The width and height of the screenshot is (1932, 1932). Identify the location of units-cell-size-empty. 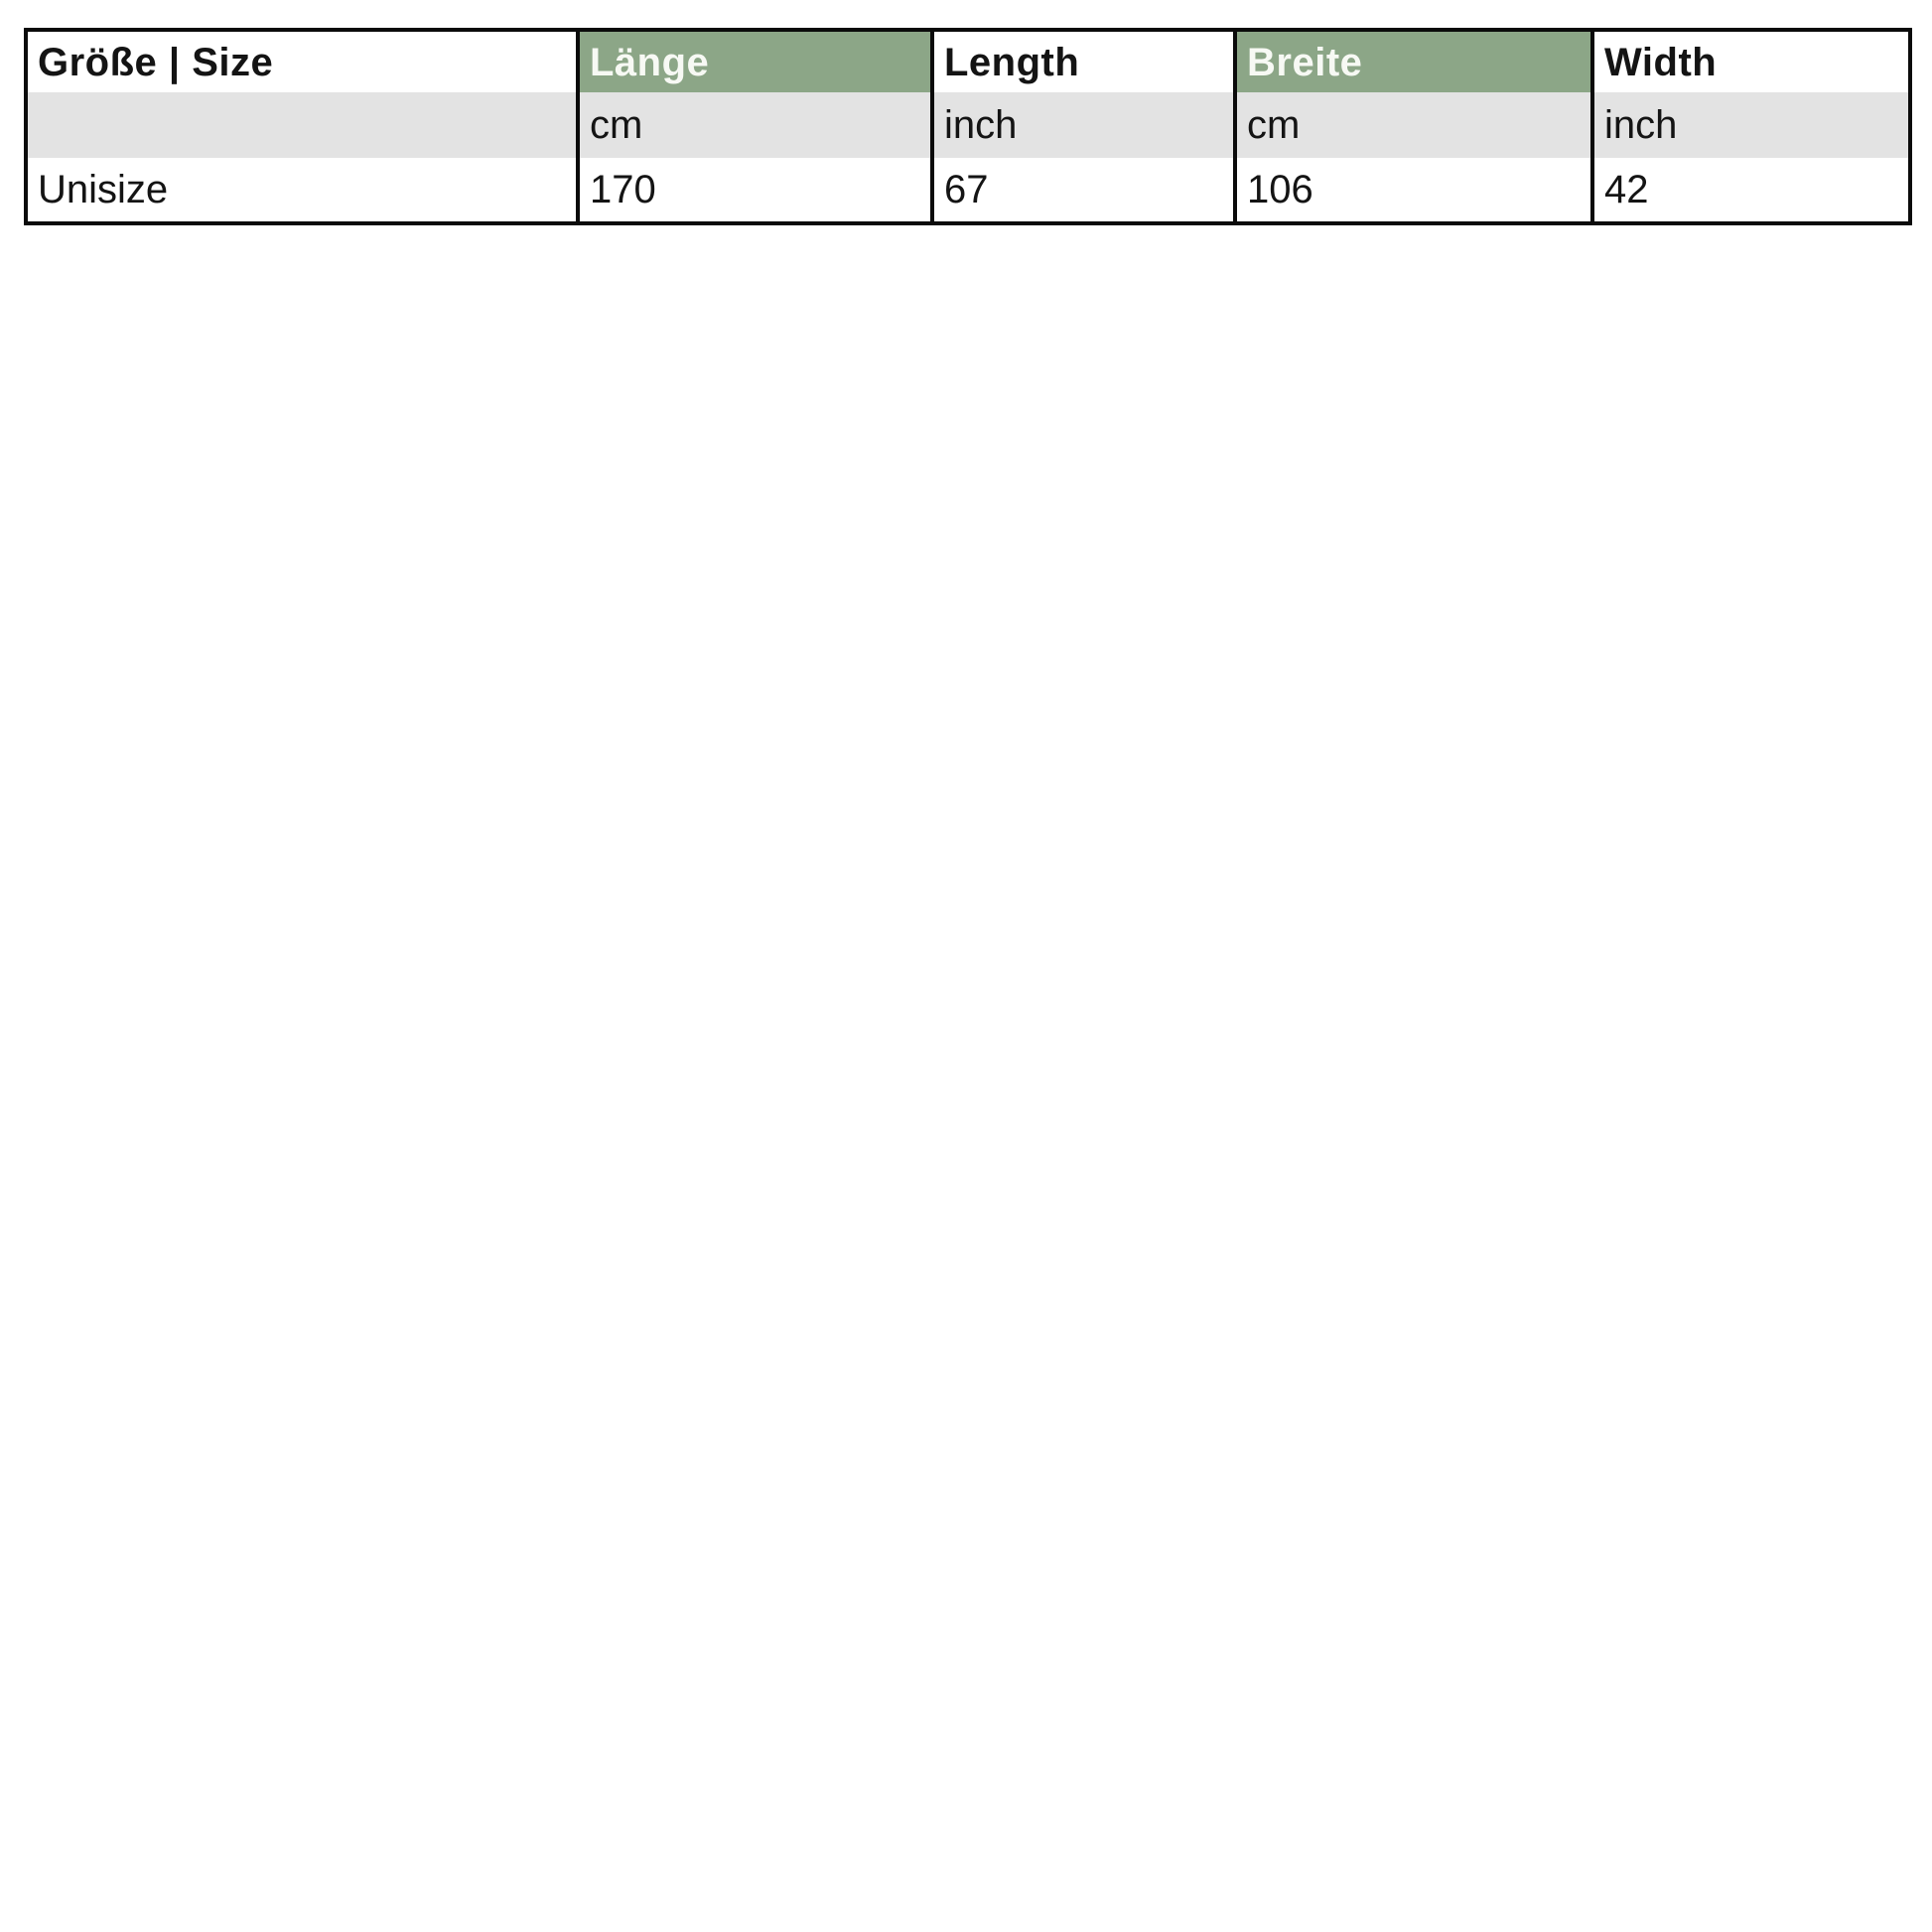
(302, 125).